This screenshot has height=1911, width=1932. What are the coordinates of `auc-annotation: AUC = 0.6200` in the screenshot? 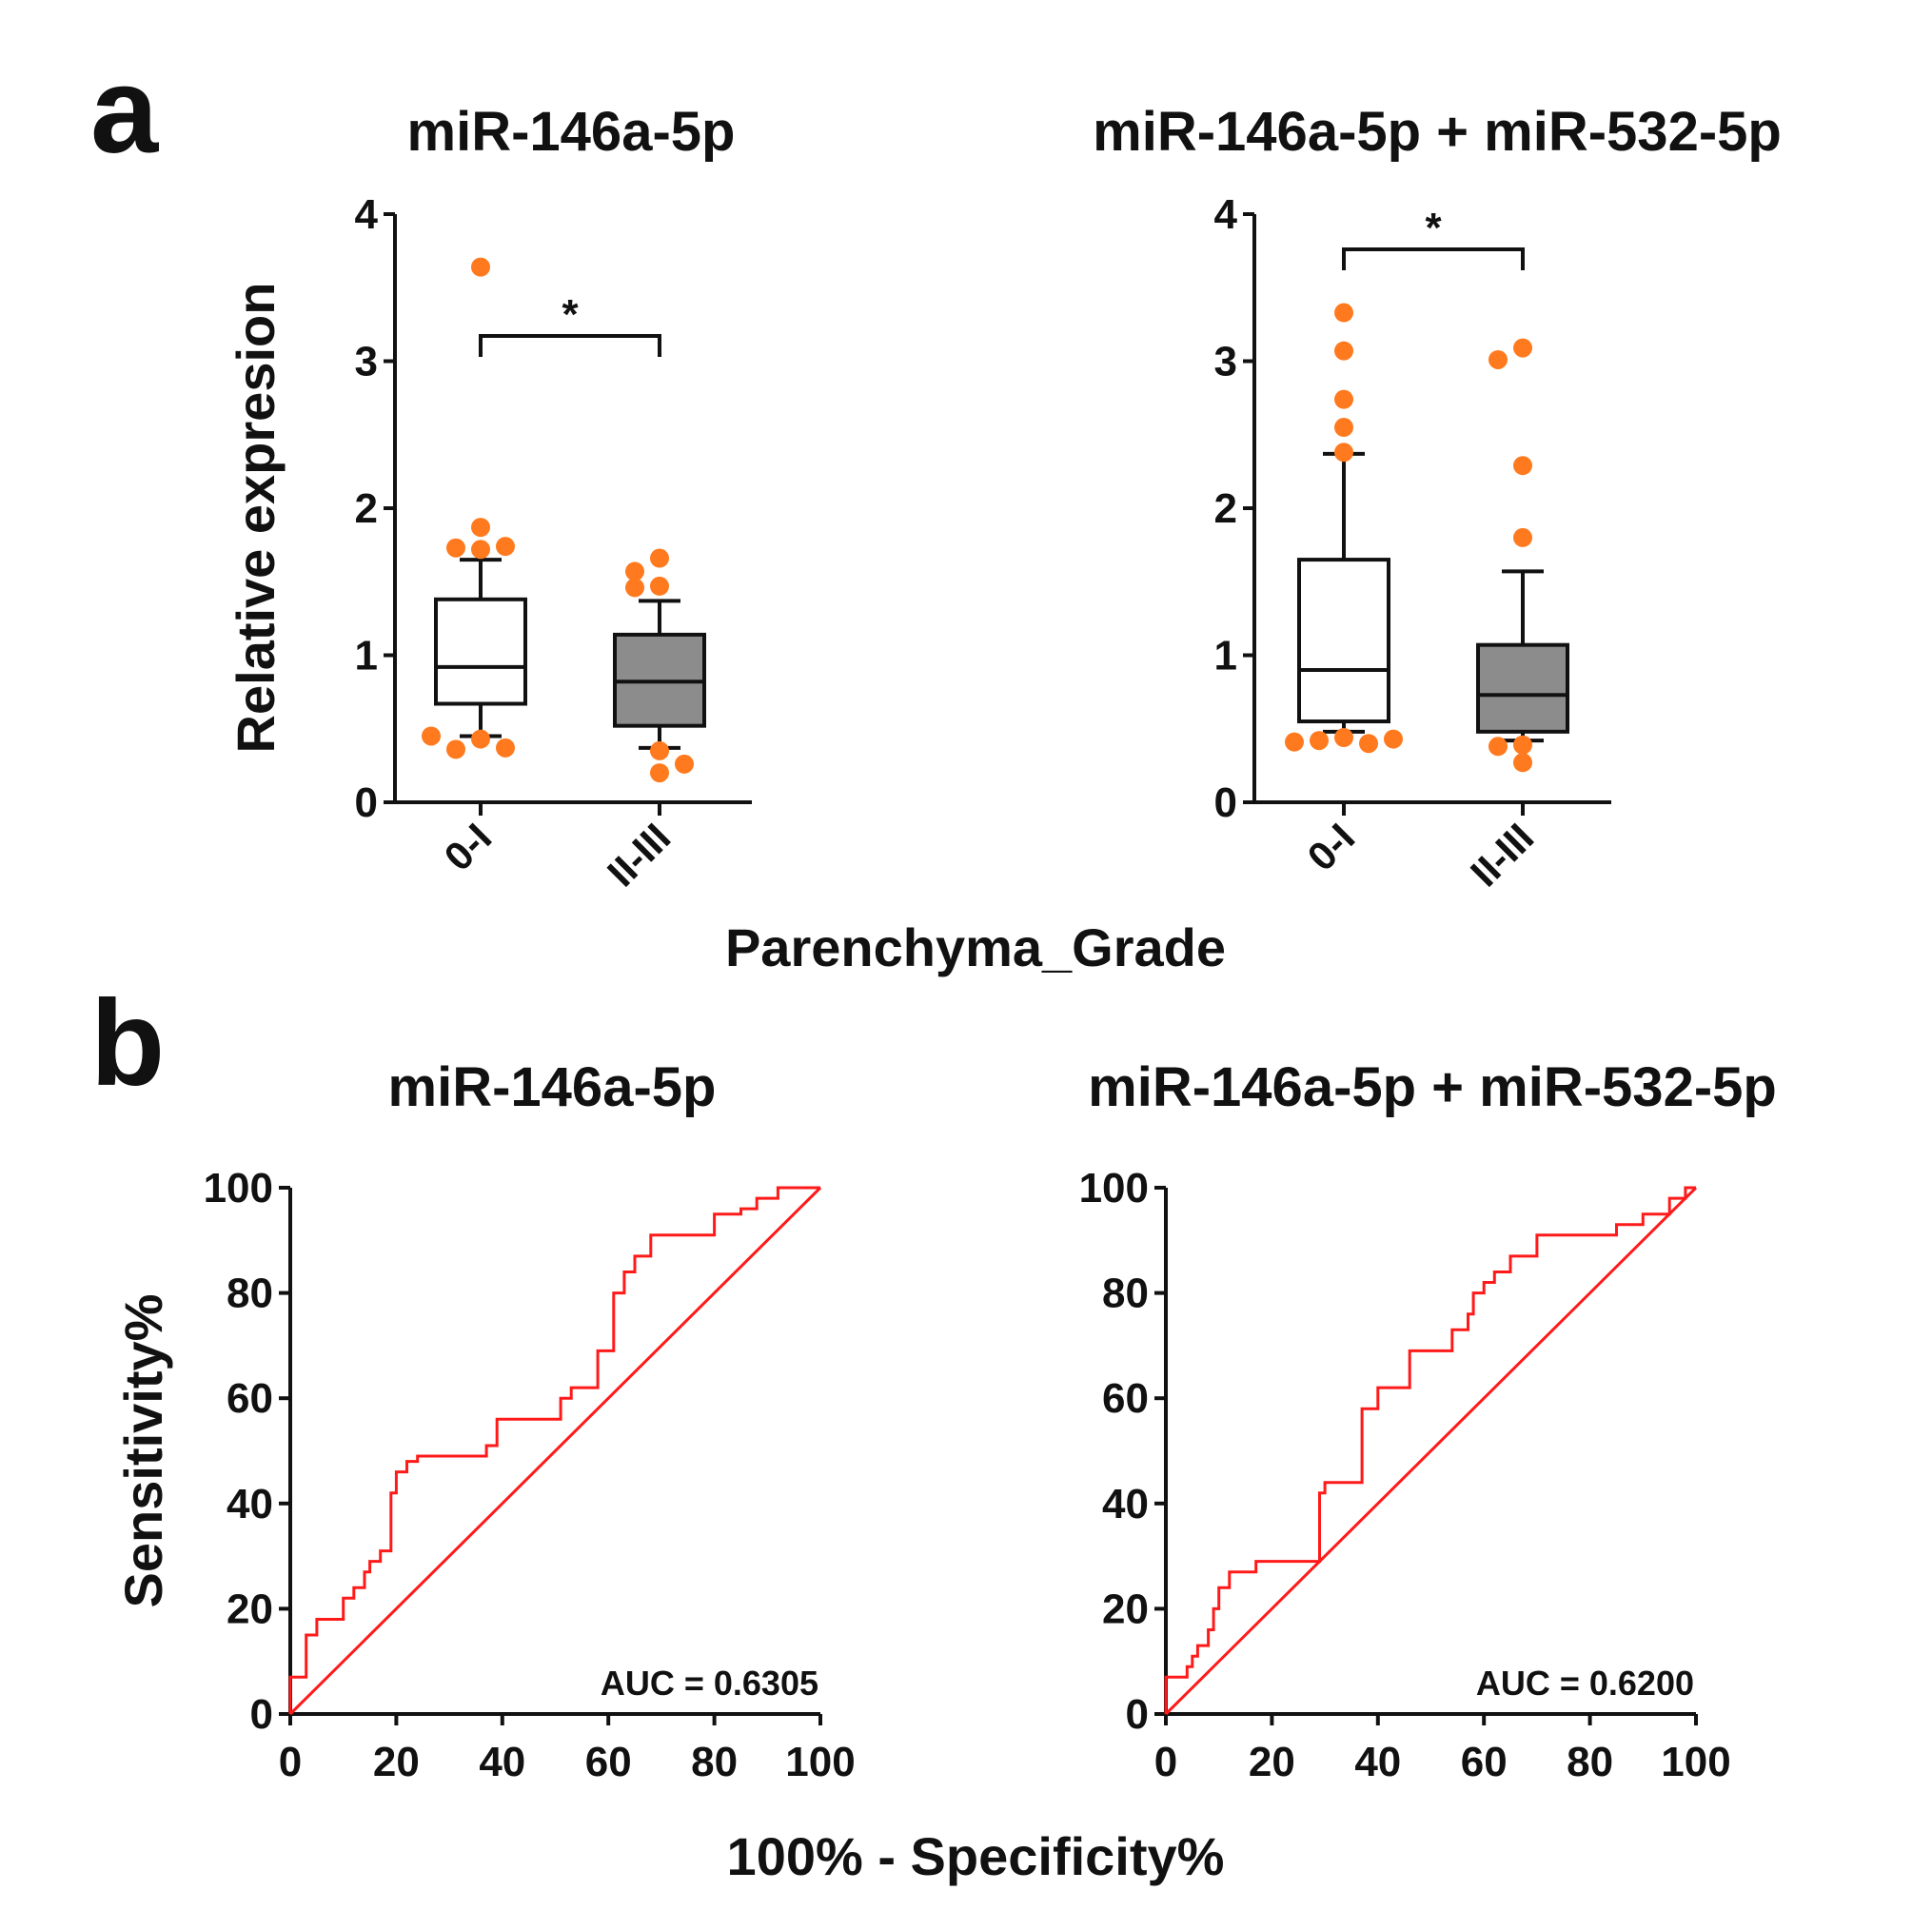 It's located at (1585, 1683).